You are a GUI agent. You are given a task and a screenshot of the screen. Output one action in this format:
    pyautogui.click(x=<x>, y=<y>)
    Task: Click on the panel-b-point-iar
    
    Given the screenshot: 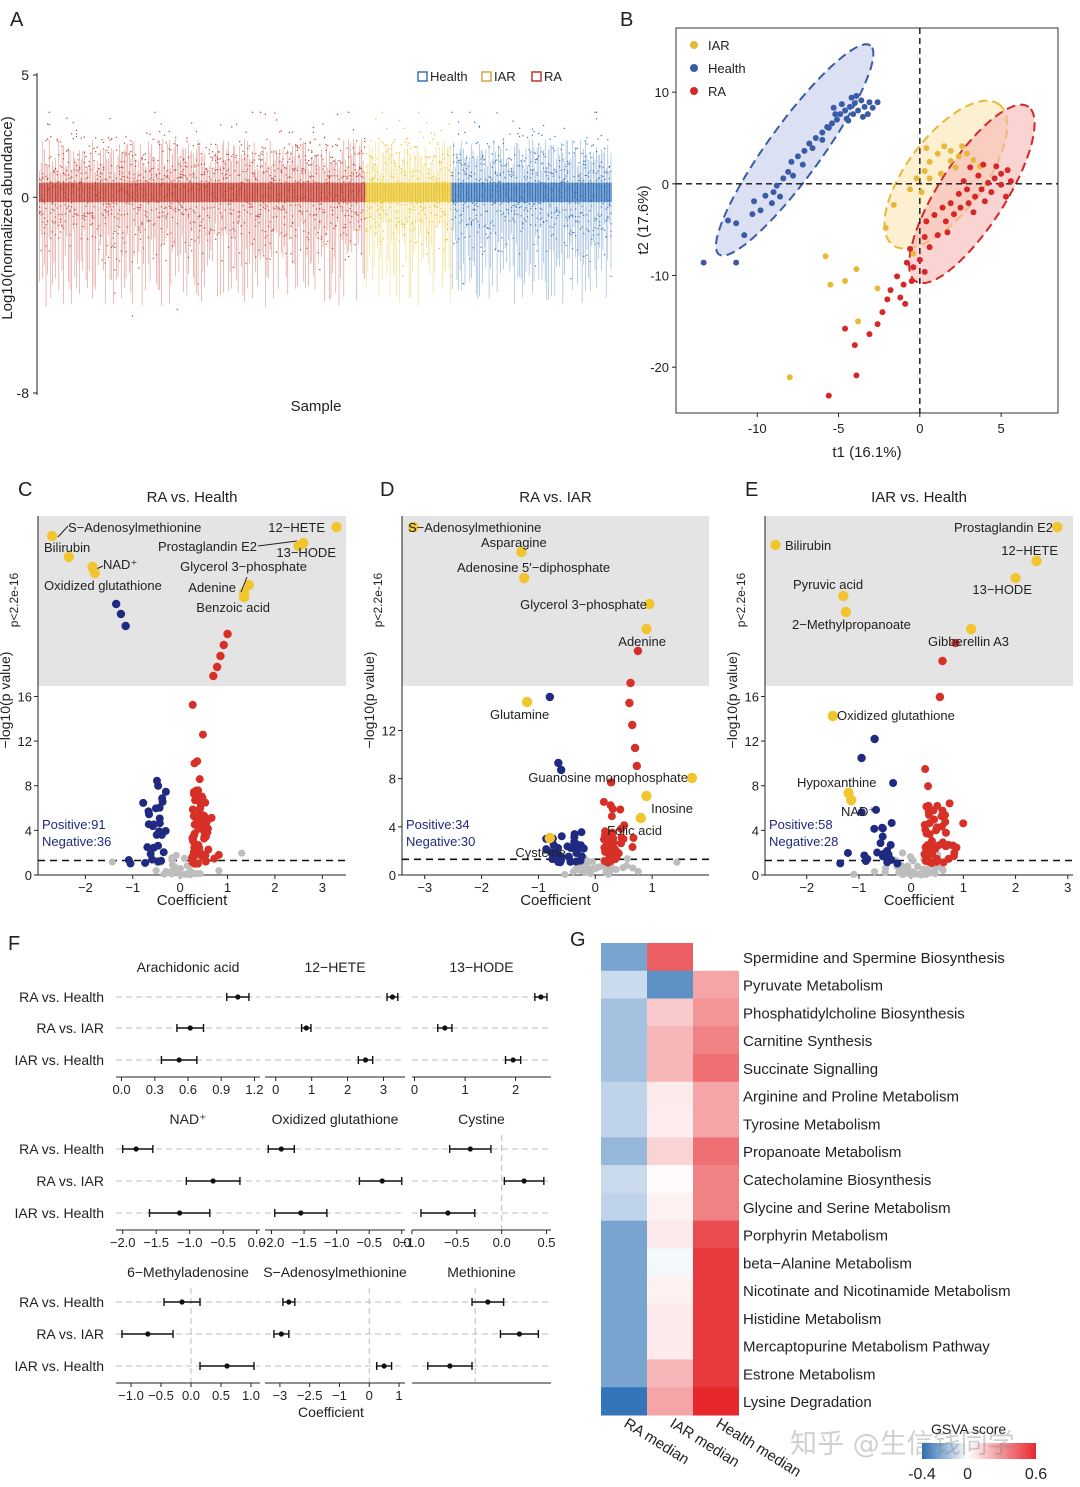 What is the action you would take?
    pyautogui.click(x=926, y=148)
    